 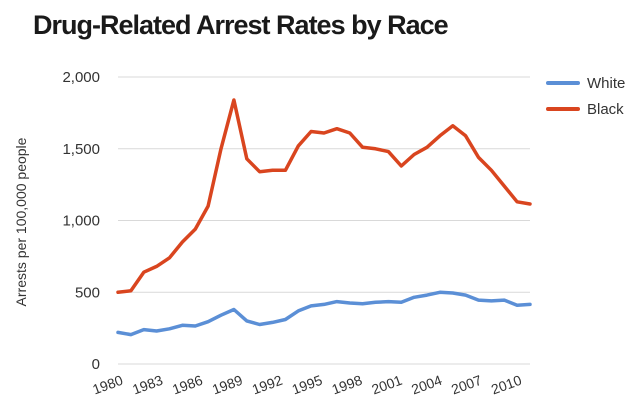 What do you see at coordinates (347, 385) in the screenshot?
I see `x-tick-label: 1998` at bounding box center [347, 385].